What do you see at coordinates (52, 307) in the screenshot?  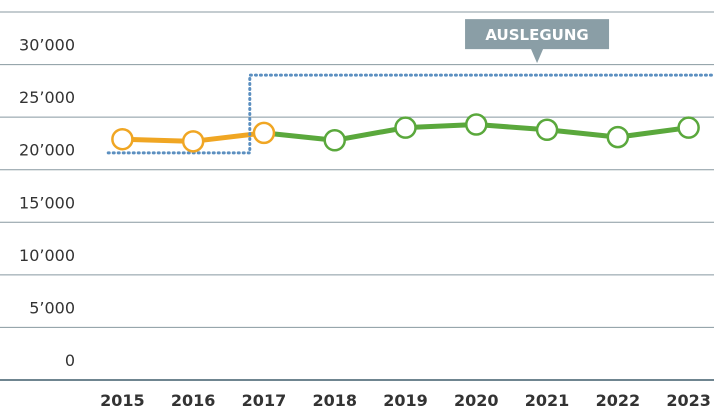 I see `y-tick-label: 5’000` at bounding box center [52, 307].